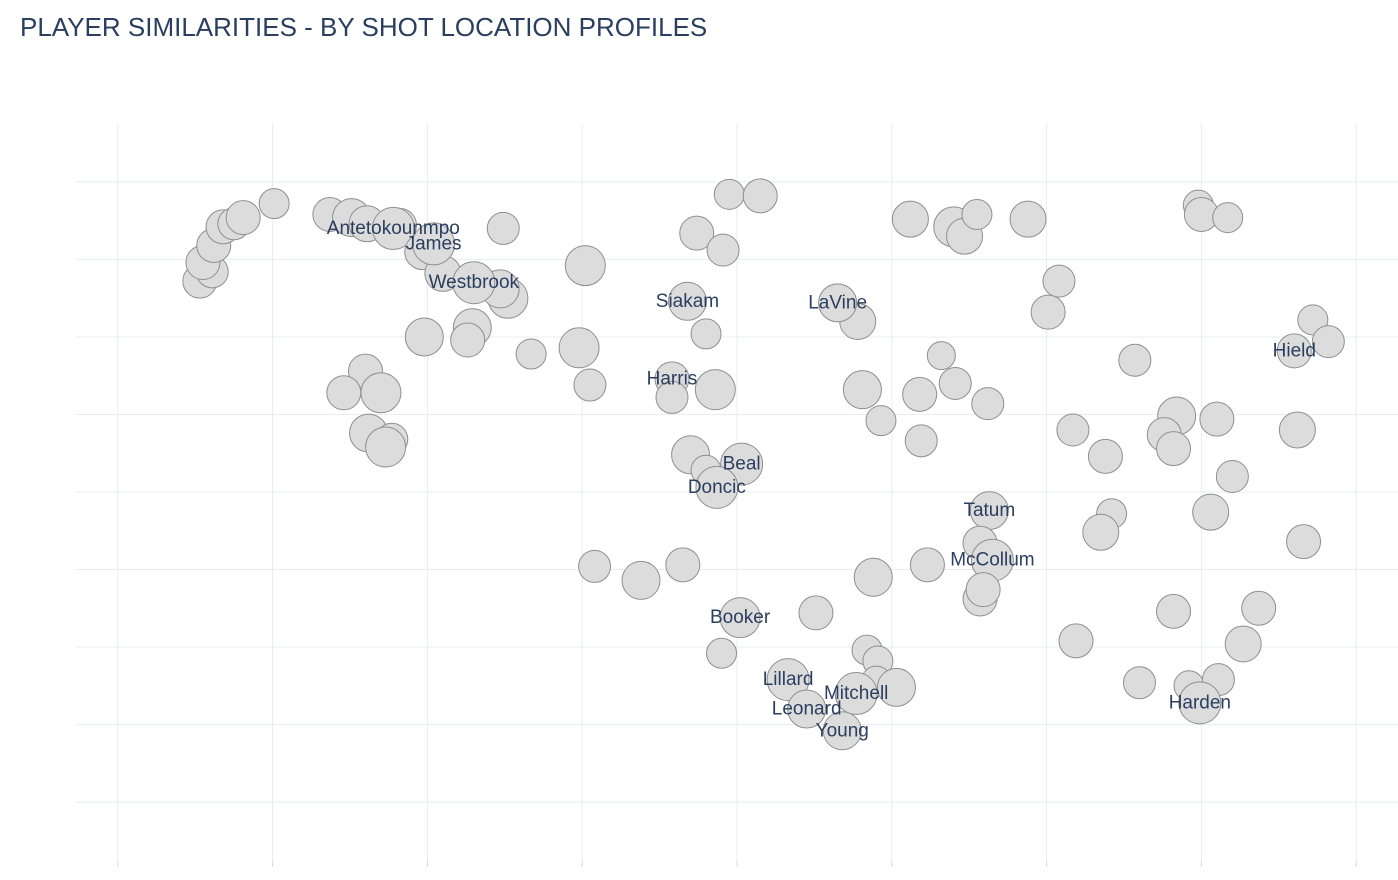 The image size is (1398, 880). I want to click on player-label: Antetokounmpo, so click(393, 228).